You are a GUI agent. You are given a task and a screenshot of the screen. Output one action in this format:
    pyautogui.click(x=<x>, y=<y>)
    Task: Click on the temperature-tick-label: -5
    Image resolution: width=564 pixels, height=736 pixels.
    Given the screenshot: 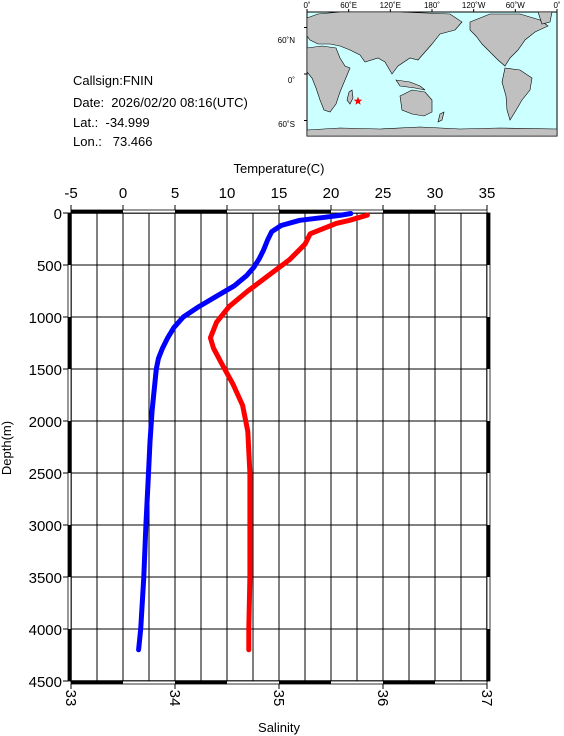 What is the action you would take?
    pyautogui.click(x=70, y=193)
    